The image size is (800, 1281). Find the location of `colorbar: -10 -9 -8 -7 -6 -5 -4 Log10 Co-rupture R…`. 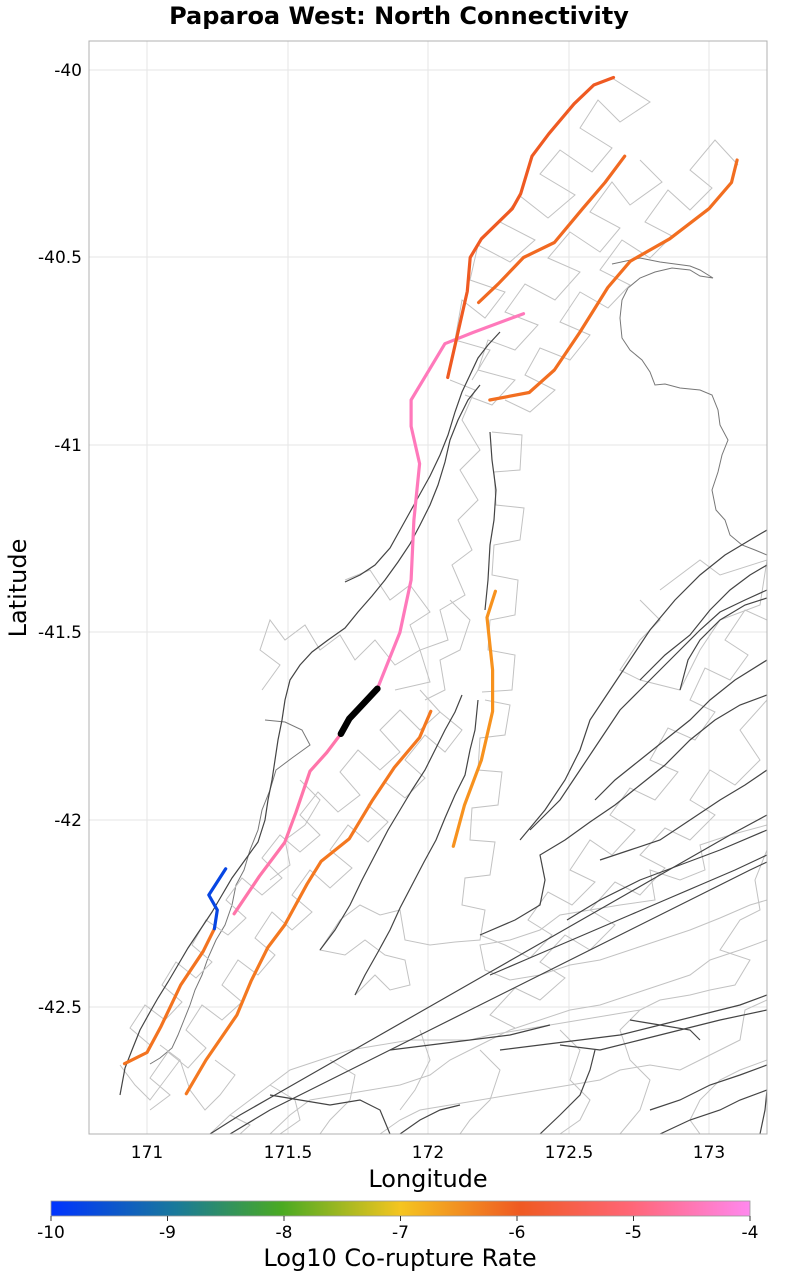

colorbar: -10 -9 -8 -7 -6 -5 -4 Log10 Co-rupture R… is located at coordinates (398, 1236).